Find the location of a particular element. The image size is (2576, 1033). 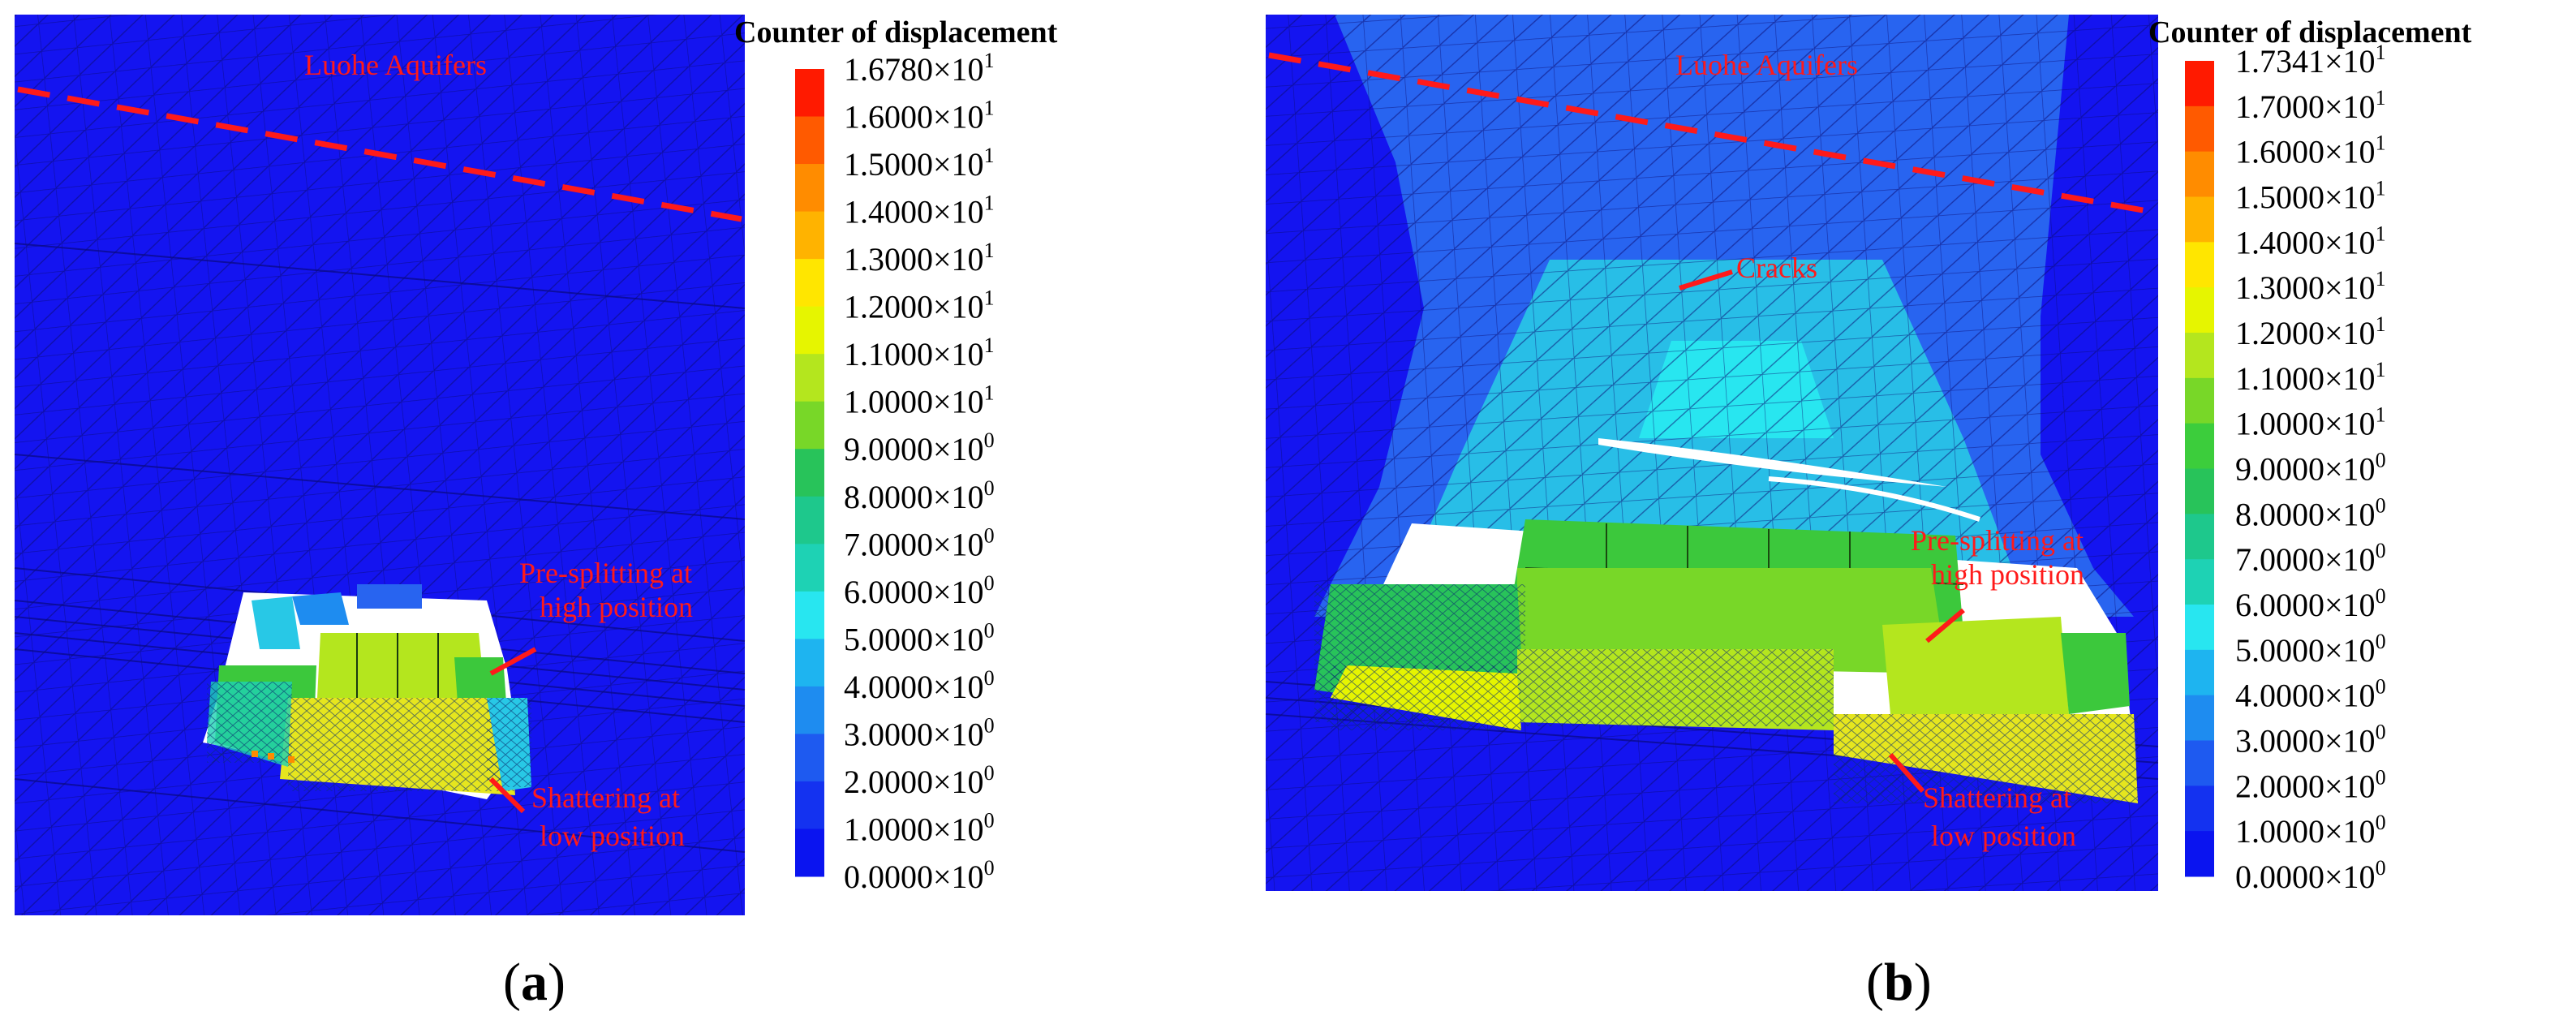

caption-a: (a) is located at coordinates (535, 982).